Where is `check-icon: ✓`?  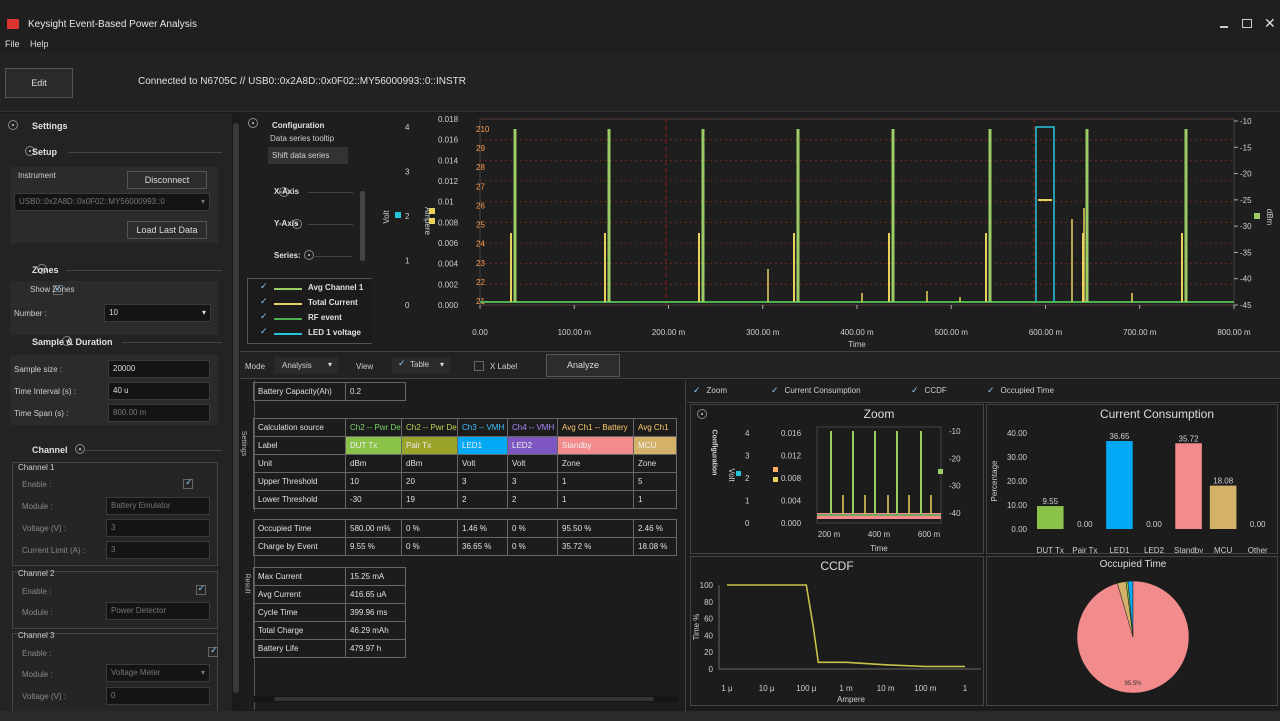
check-icon: ✓ is located at coordinates (264, 301).